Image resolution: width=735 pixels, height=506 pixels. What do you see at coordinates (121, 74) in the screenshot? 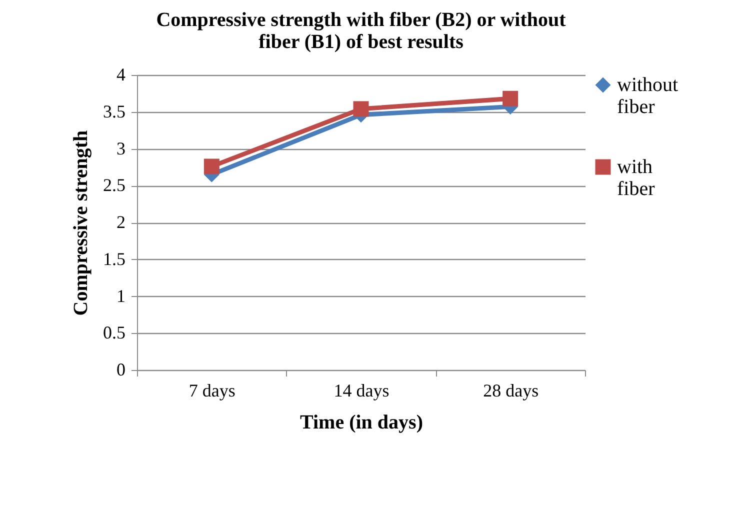
I see `y-tick-label: 4` at bounding box center [121, 74].